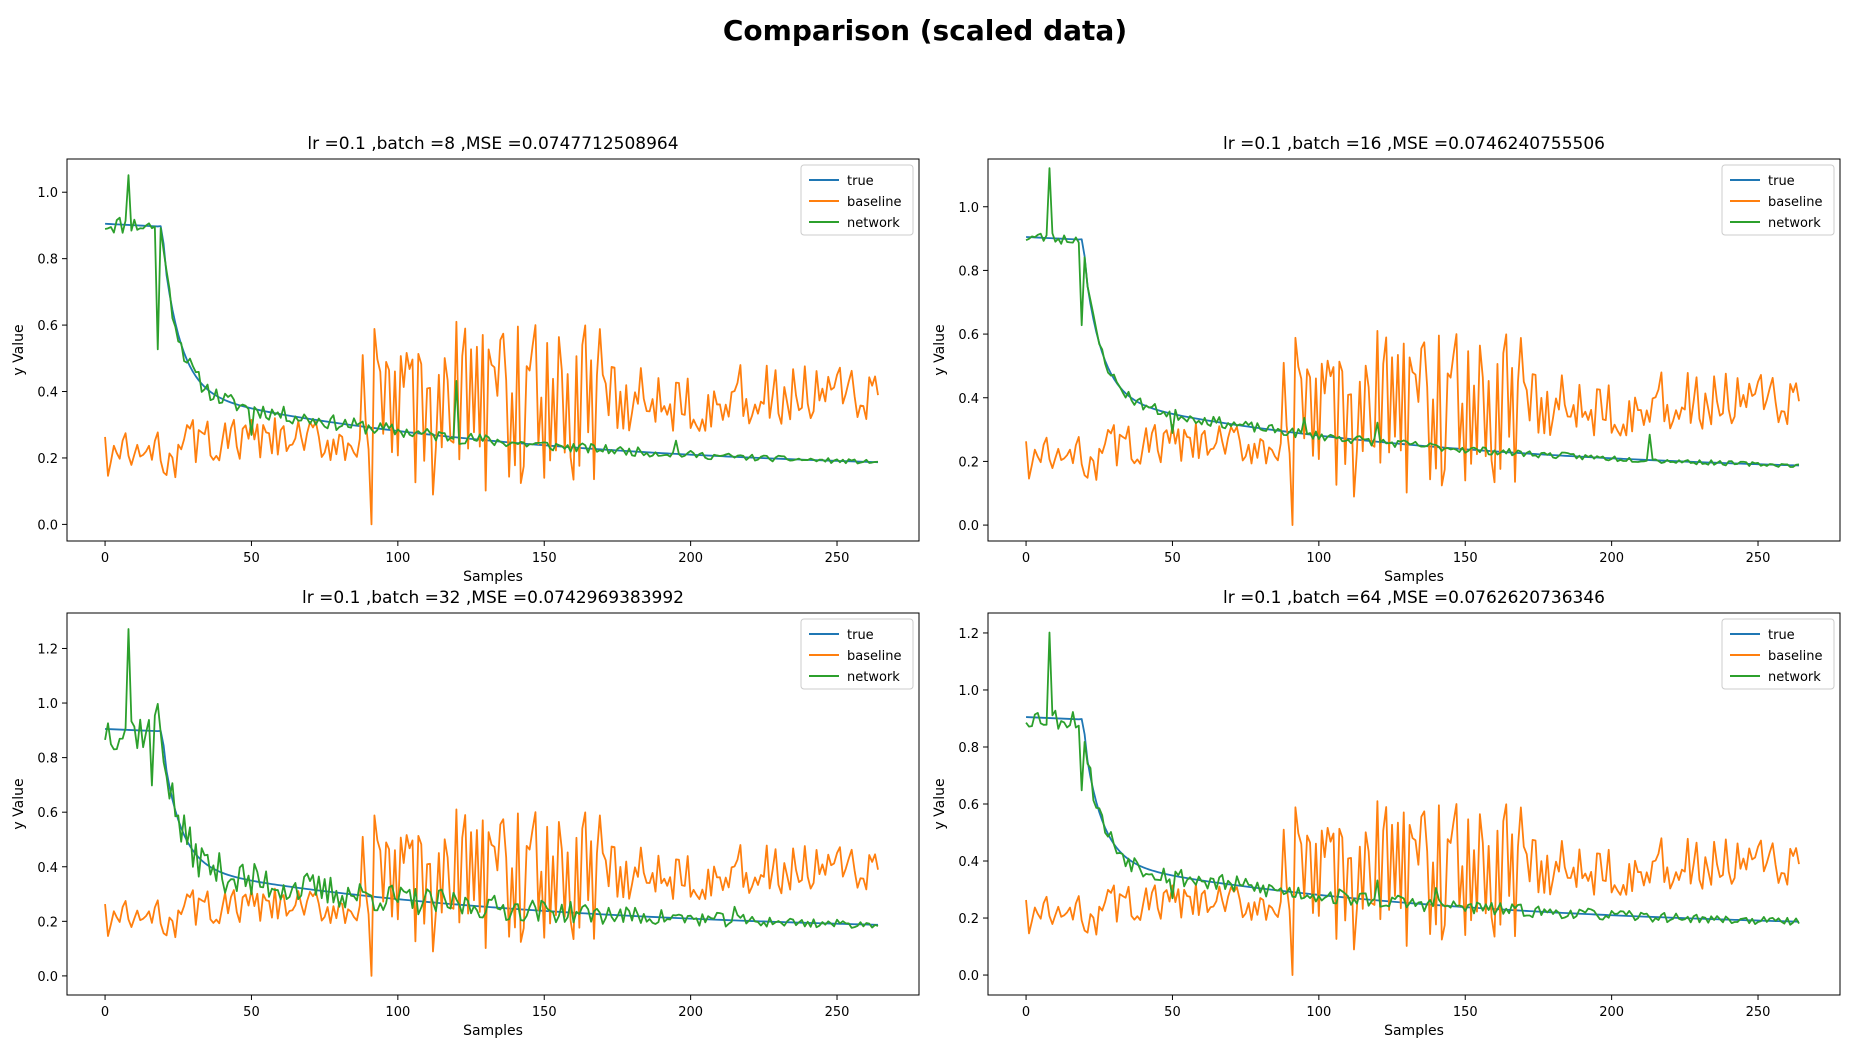  What do you see at coordinates (492, 144) in the screenshot?
I see `subplot-title: lr =0.1 ,batch =8 ,MSE =0.0747712508964` at bounding box center [492, 144].